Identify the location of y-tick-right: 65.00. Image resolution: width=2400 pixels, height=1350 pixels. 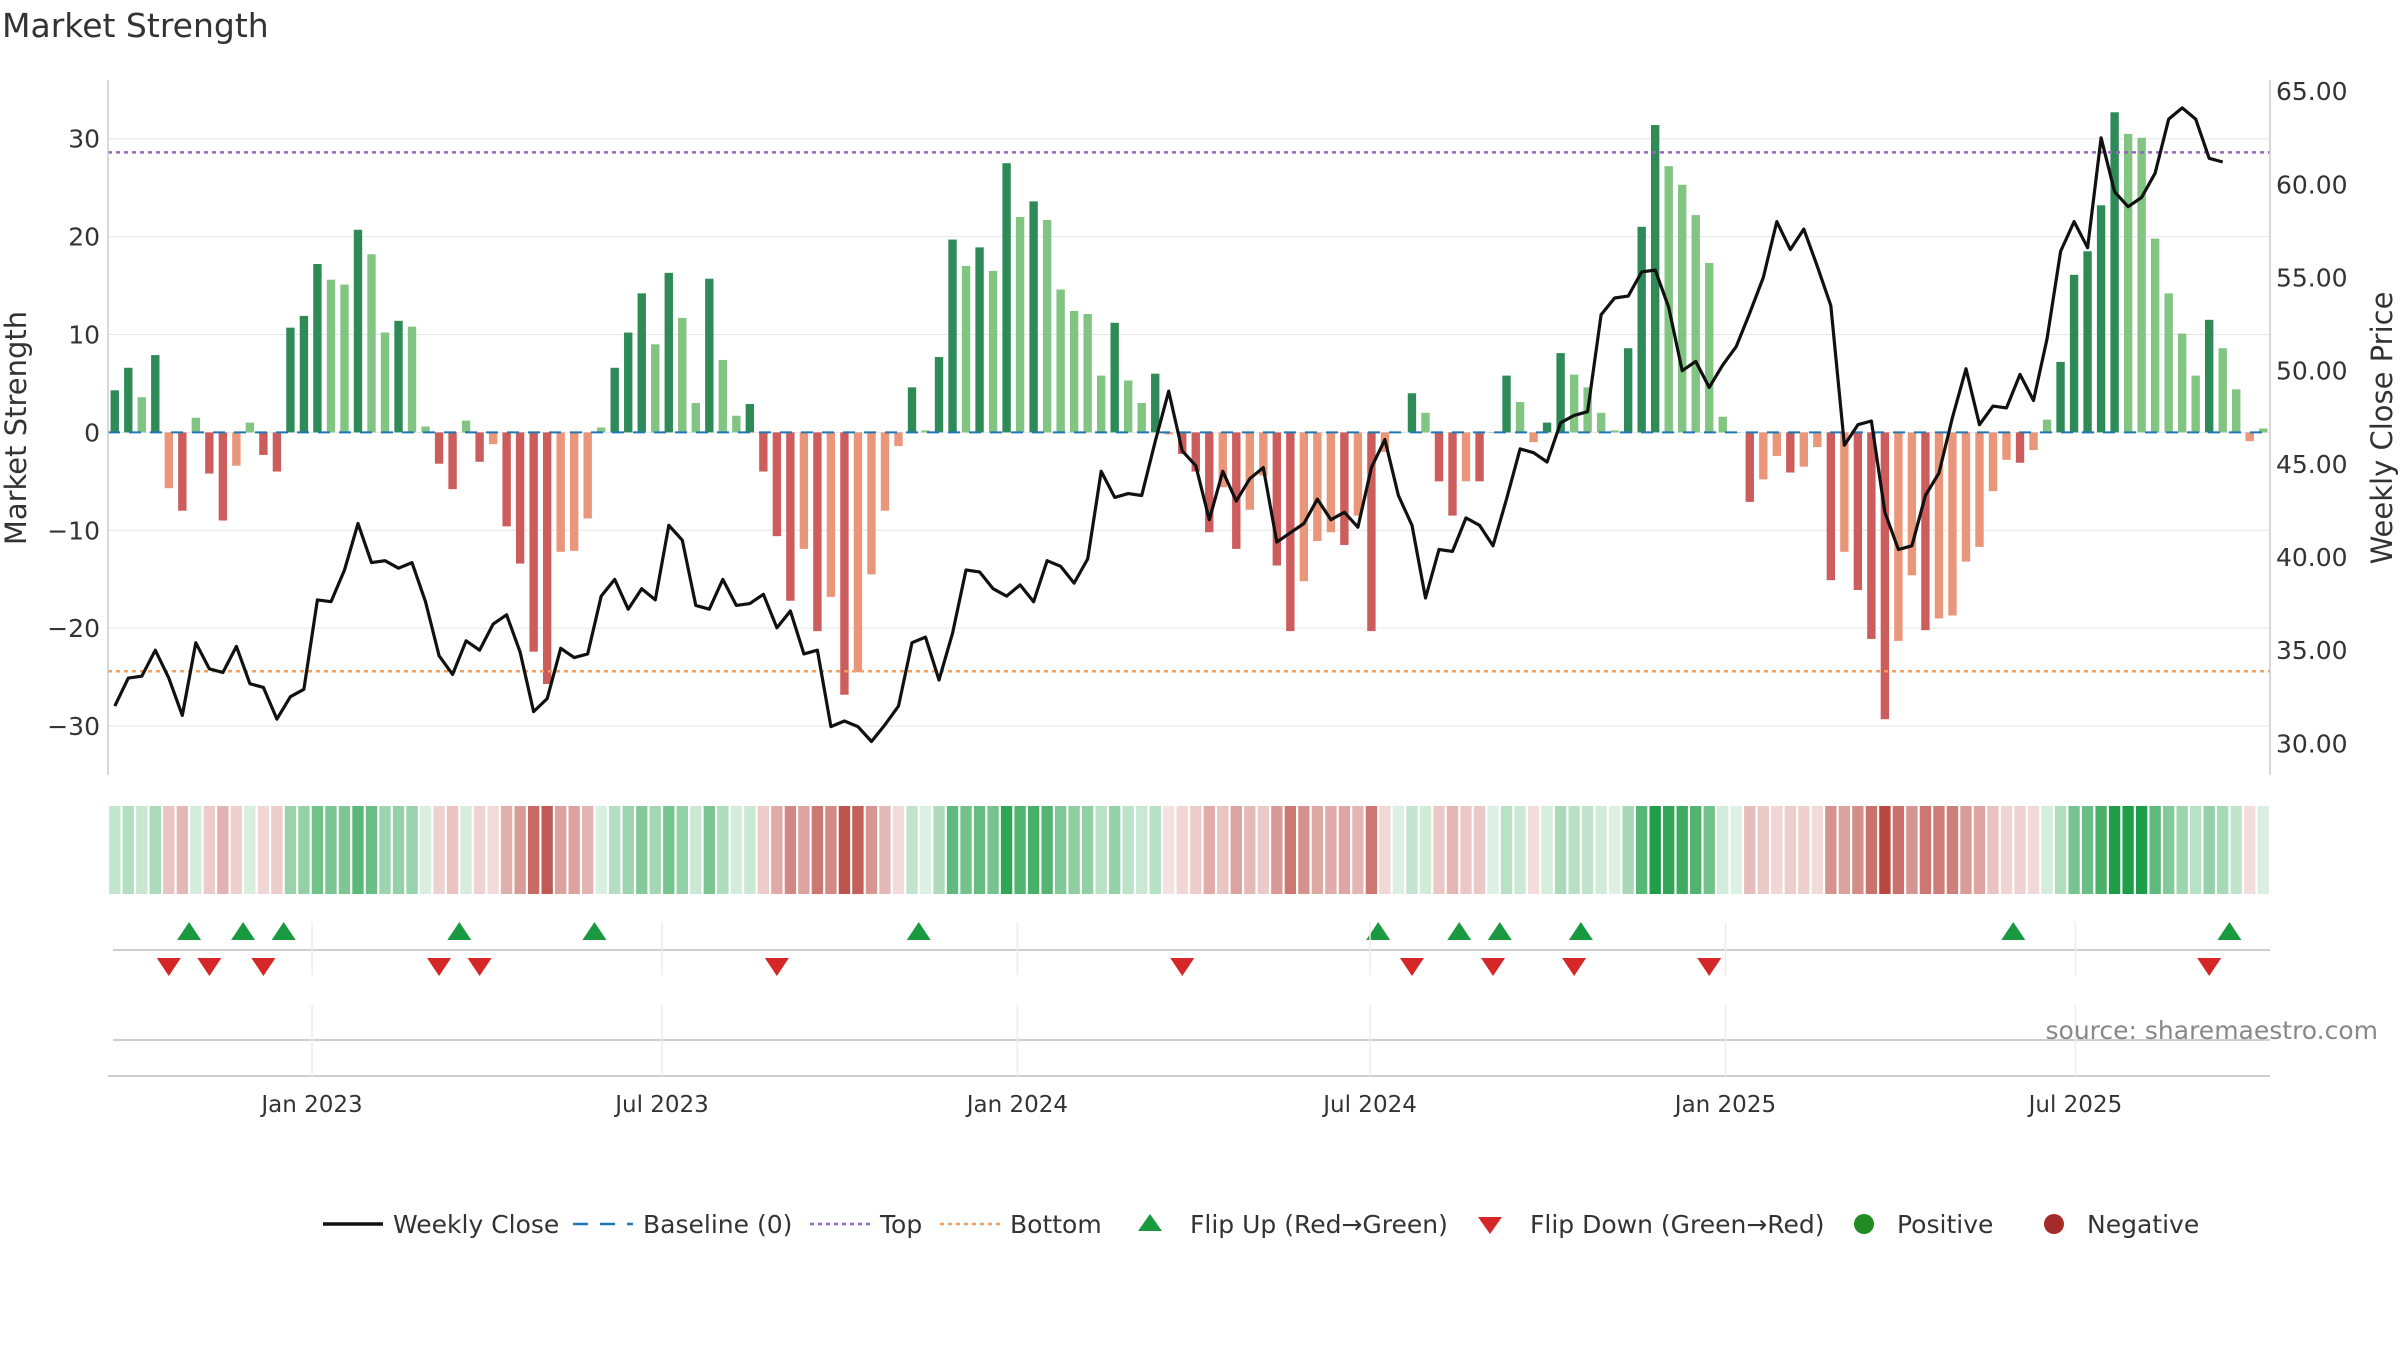
(2312, 91).